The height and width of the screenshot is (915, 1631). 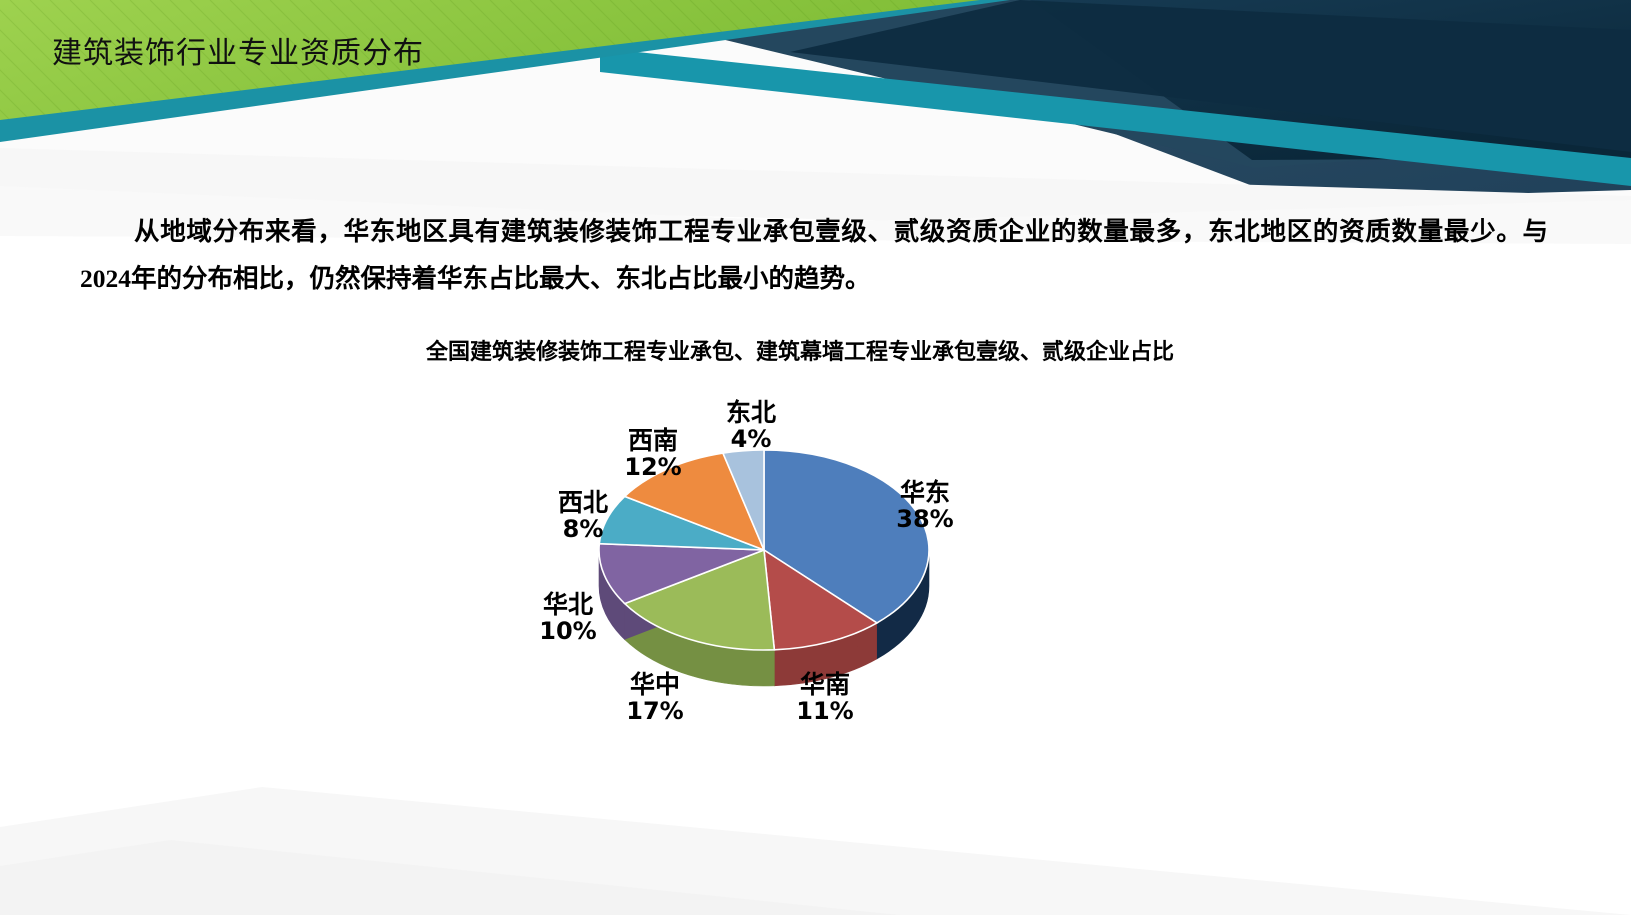 I want to click on pie-label-华南: 华南 11%, so click(x=825, y=698).